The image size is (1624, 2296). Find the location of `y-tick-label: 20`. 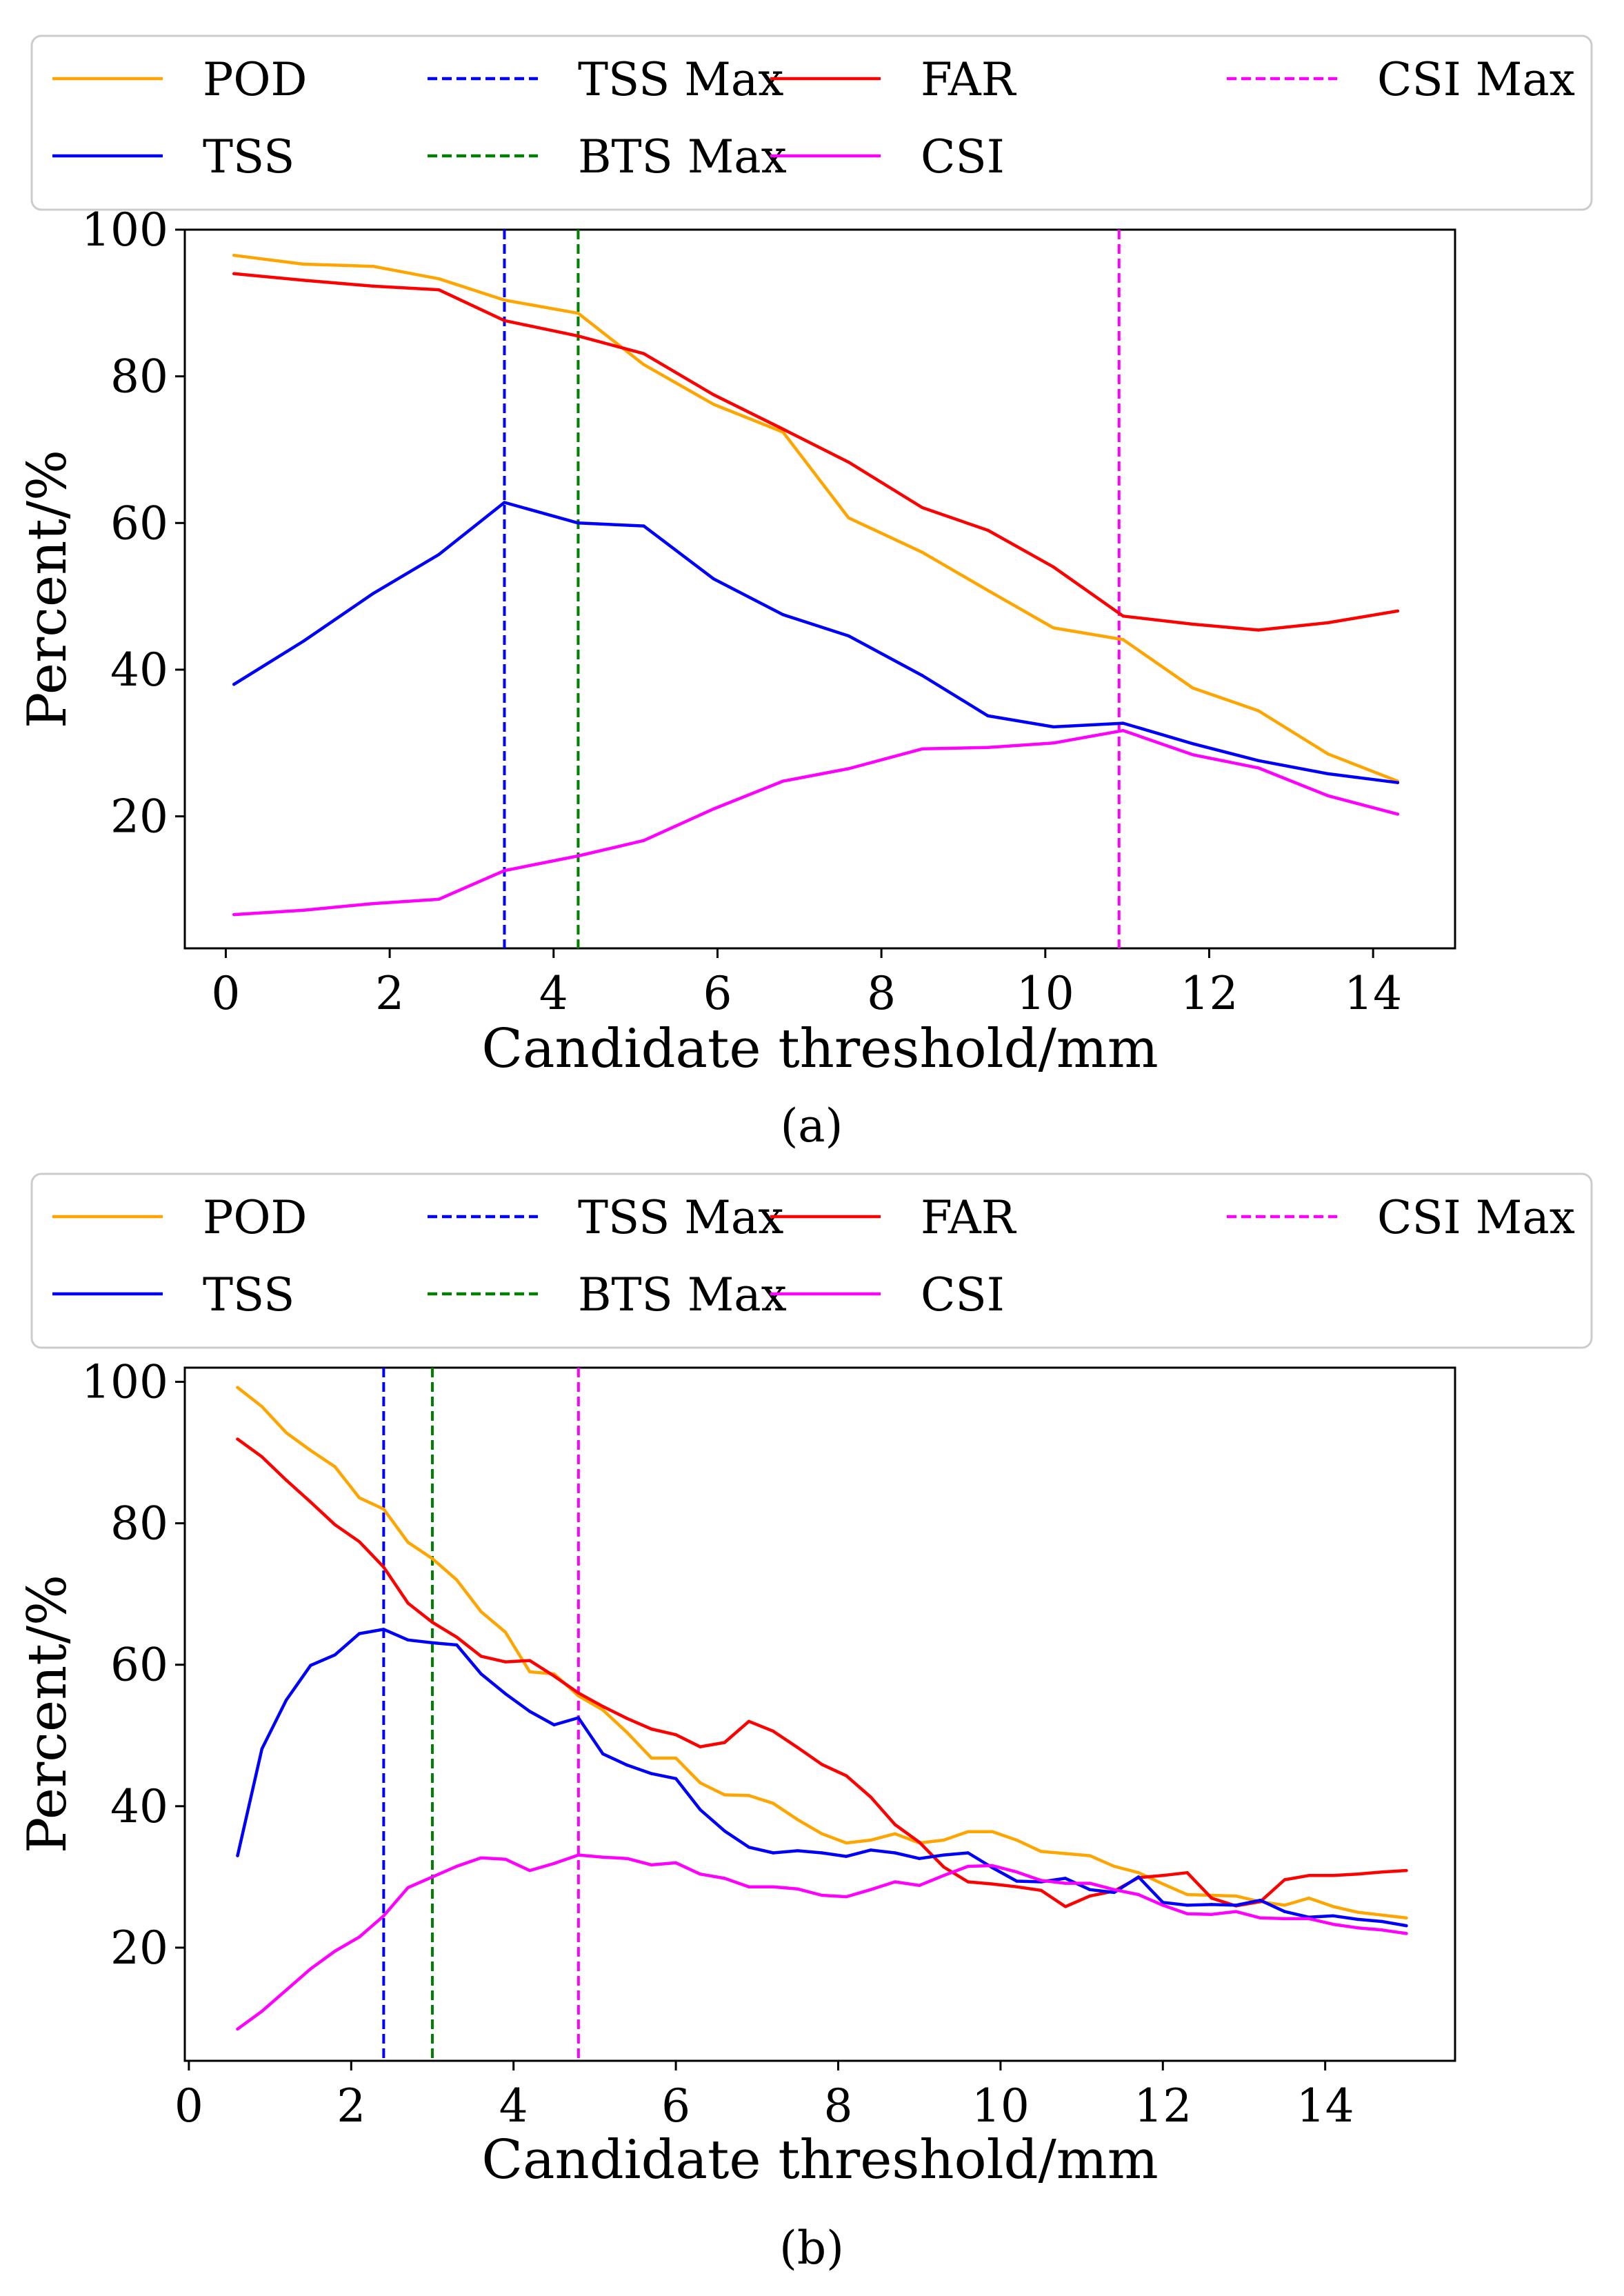

y-tick-label: 20 is located at coordinates (139, 816).